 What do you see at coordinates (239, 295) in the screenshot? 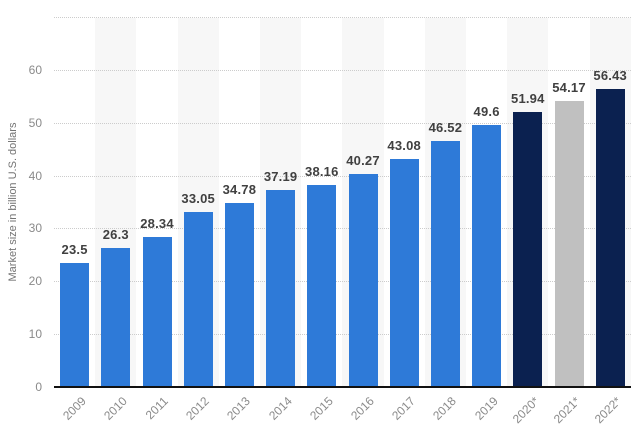
I see `bar-2013` at bounding box center [239, 295].